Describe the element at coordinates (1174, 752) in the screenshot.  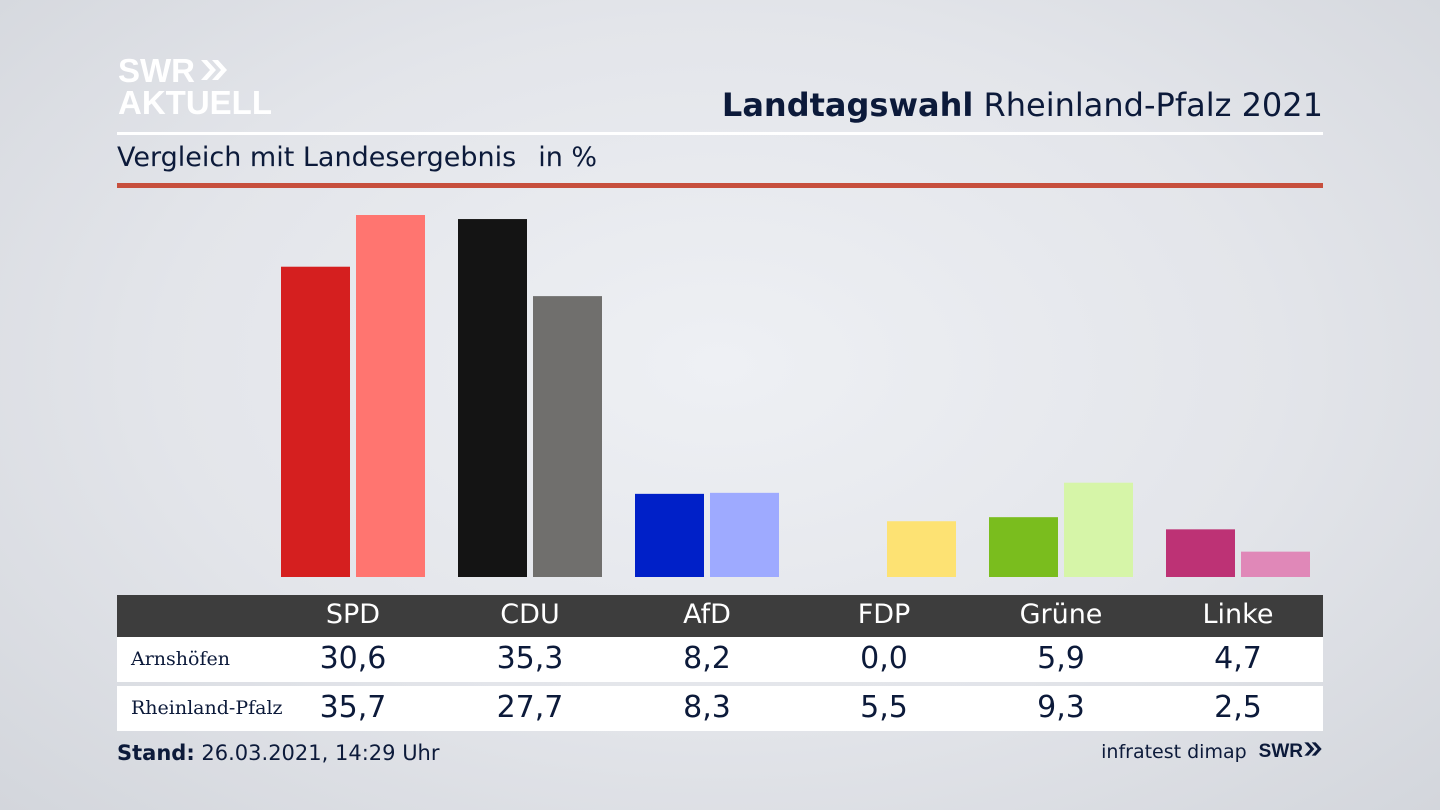
I see `source-text: infratest dimap` at that location.